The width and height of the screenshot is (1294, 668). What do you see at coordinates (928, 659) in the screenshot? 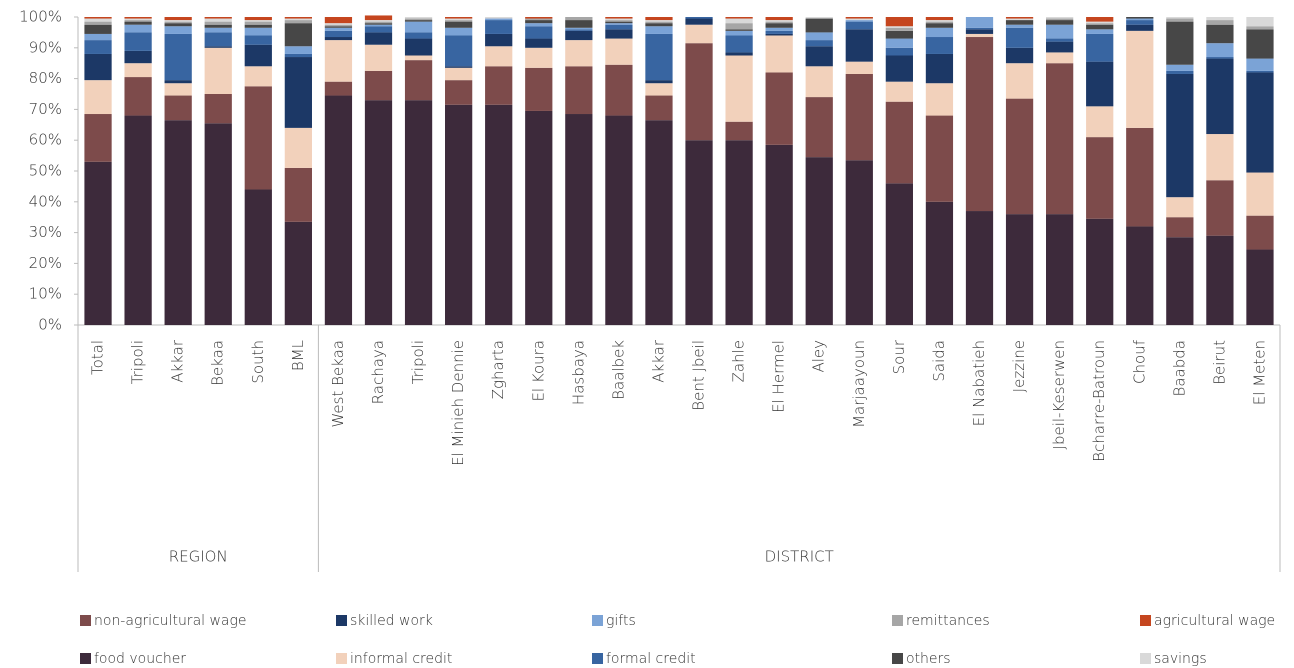
I see `legend-label: others` at bounding box center [928, 659].